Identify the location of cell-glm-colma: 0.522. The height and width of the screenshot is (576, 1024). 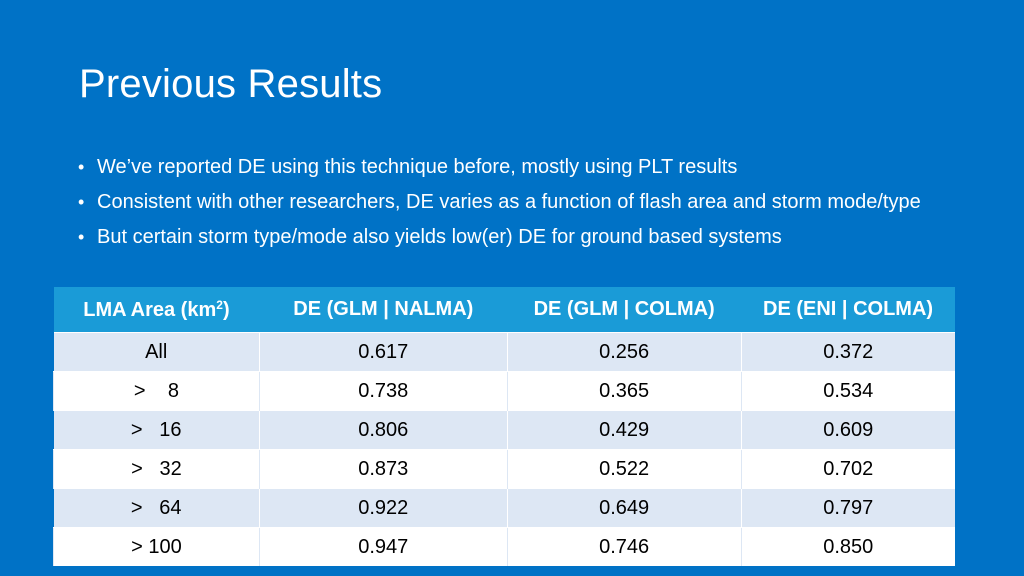
(624, 469).